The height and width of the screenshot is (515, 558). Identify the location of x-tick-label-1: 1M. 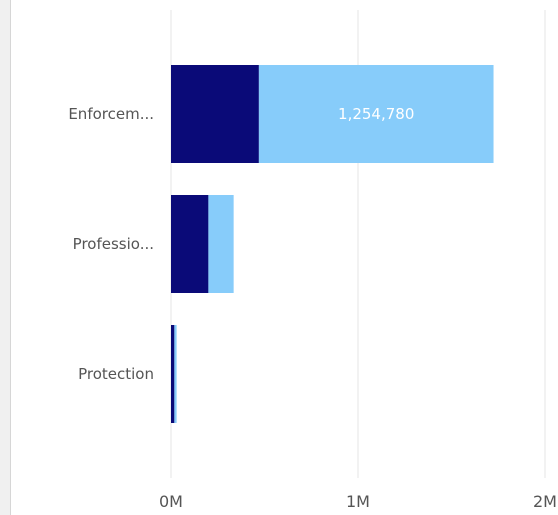
(358, 501).